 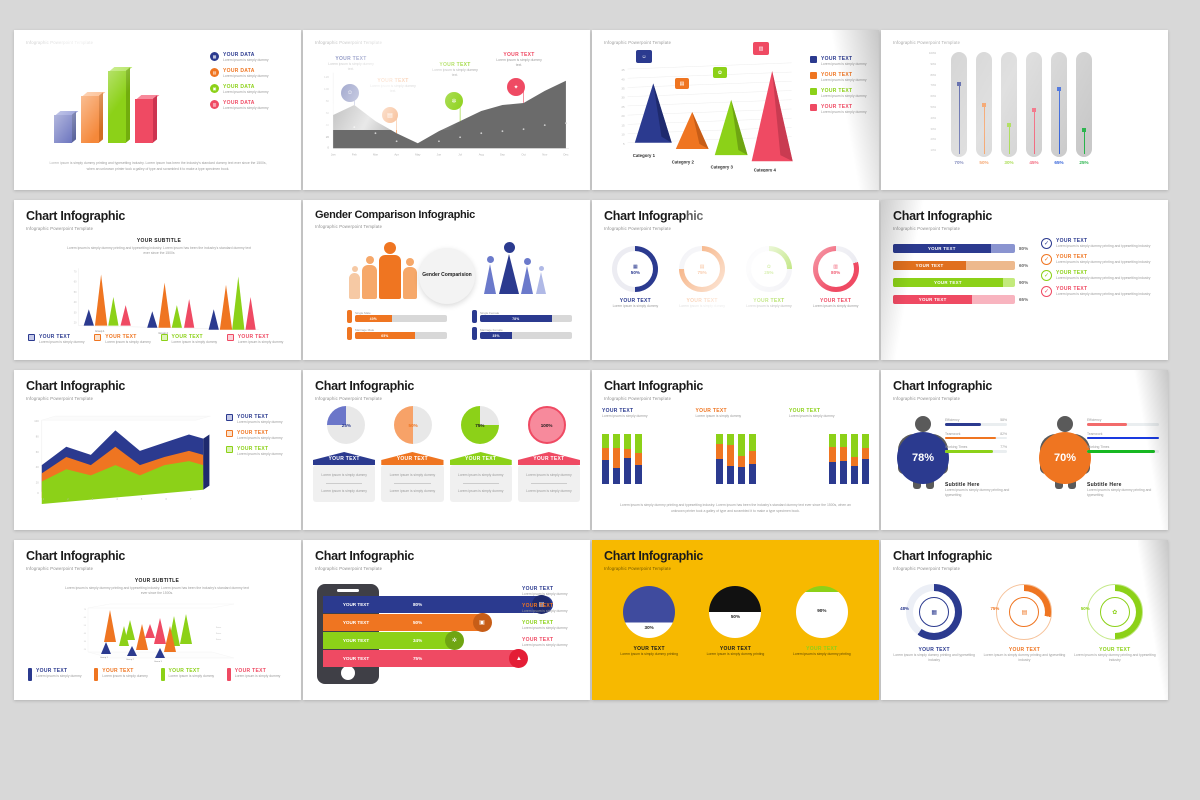 I want to click on pie-chart: 100%, so click(x=546, y=425).